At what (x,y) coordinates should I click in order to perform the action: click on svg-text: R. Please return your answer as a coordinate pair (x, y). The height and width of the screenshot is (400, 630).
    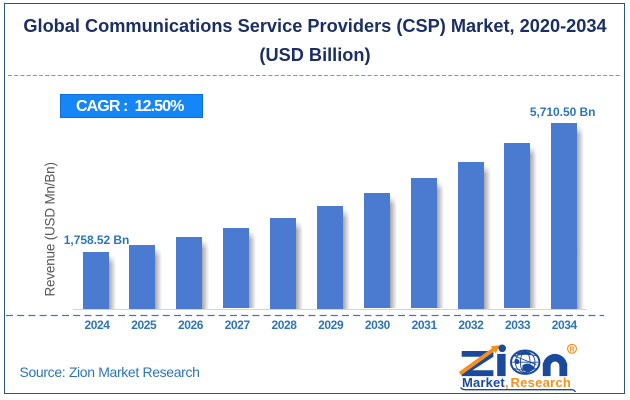
    Looking at the image, I should click on (571, 349).